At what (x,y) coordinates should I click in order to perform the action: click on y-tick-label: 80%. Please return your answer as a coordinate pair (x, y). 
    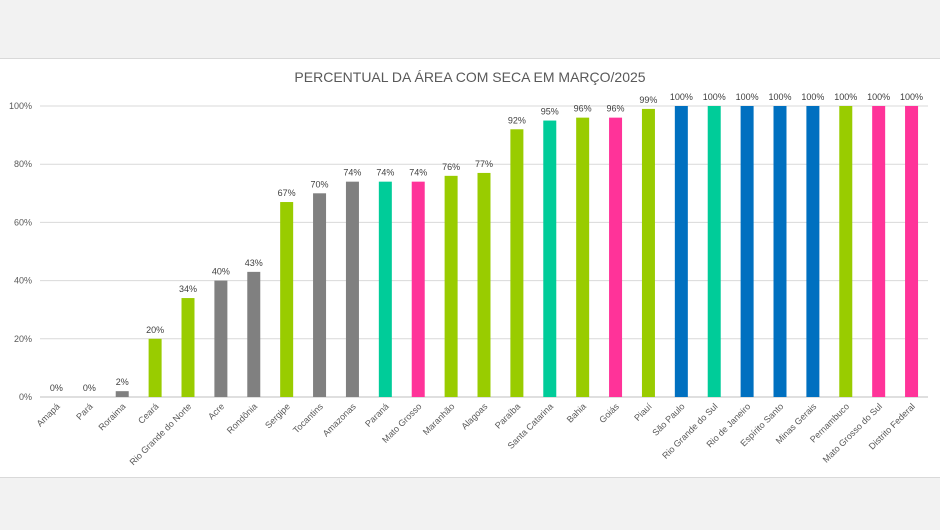
    Looking at the image, I should click on (23, 164).